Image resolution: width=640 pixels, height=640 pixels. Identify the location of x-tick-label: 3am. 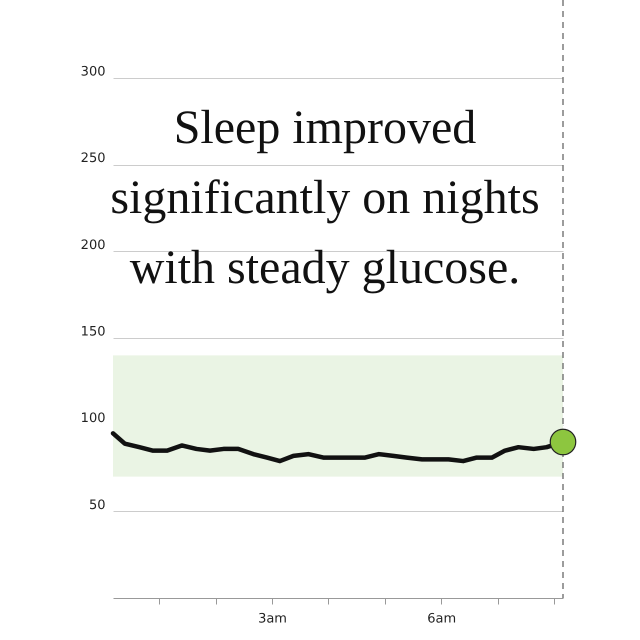
(272, 619).